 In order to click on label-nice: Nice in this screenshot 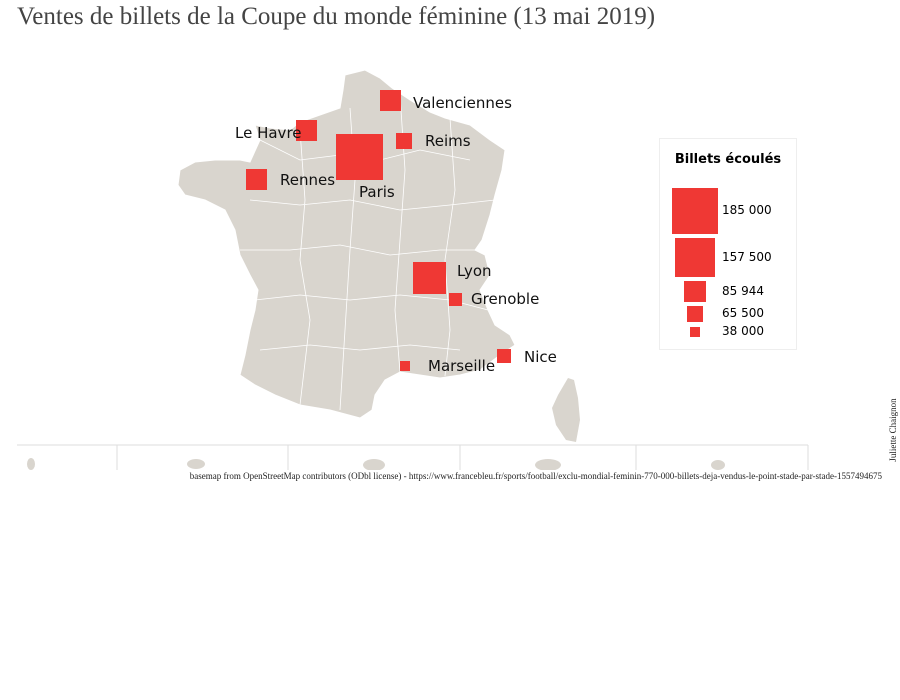, I will do `click(540, 357)`.